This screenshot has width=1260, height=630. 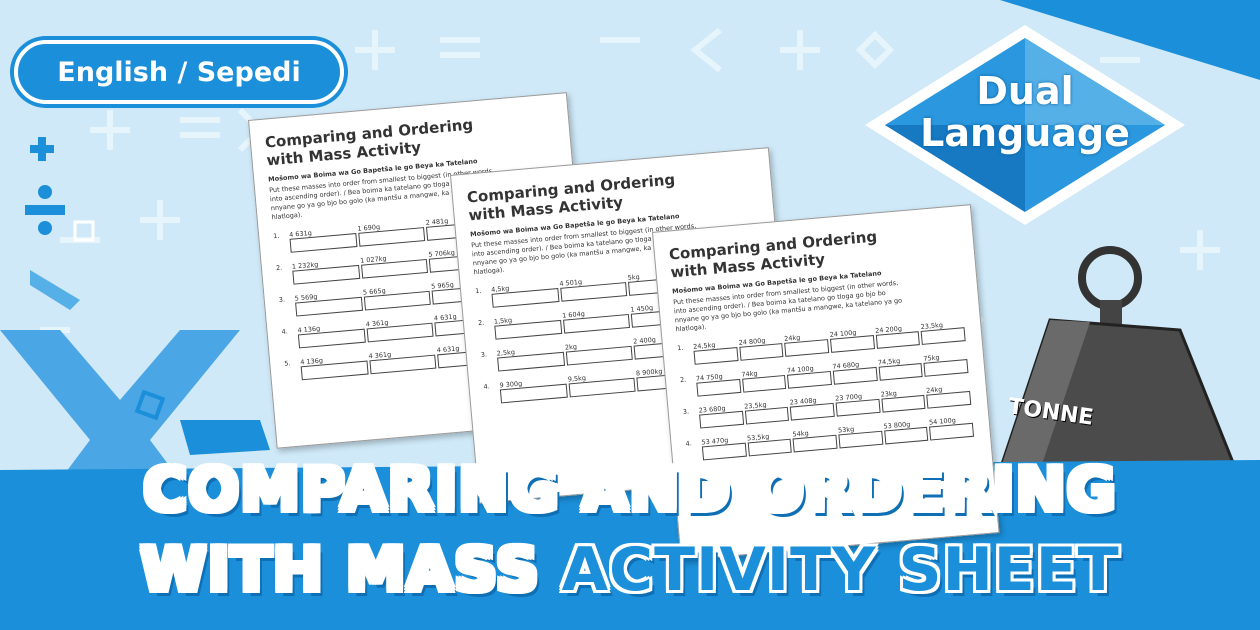 I want to click on title-line: COMPARING AND ORDERING, so click(x=630, y=490).